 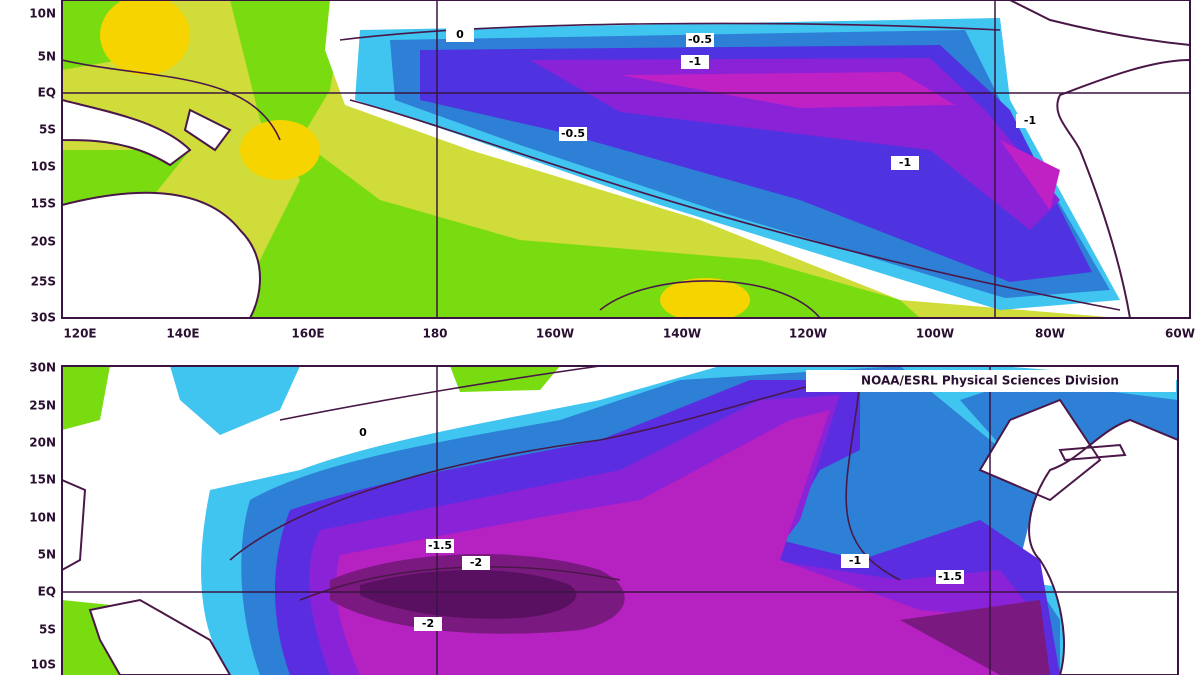 I want to click on lon-label: 180, so click(x=434, y=334).